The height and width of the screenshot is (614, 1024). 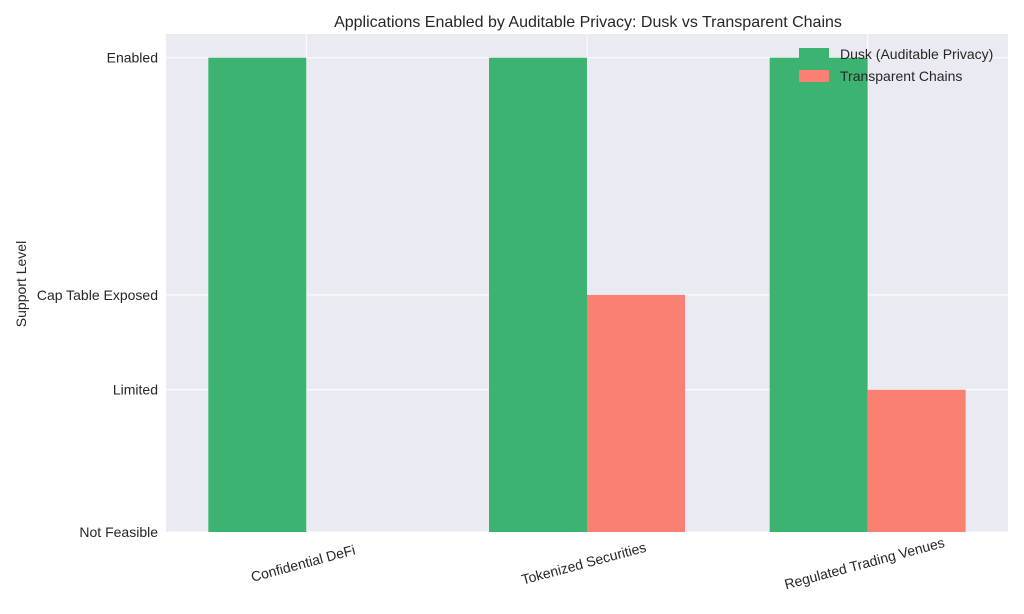 I want to click on watermark: @ Juna G, so click(x=951, y=590).